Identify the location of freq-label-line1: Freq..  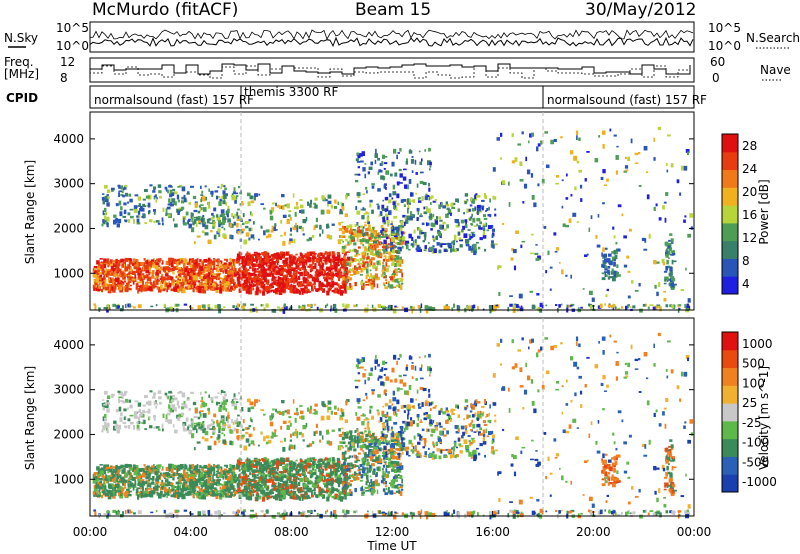
(19, 62).